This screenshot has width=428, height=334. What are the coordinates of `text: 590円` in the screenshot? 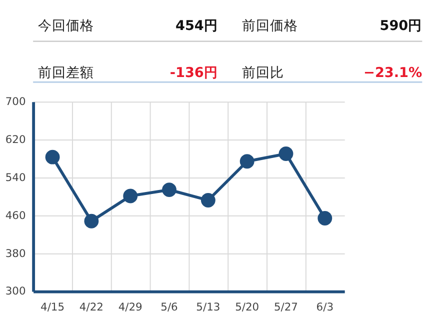 It's located at (401, 26).